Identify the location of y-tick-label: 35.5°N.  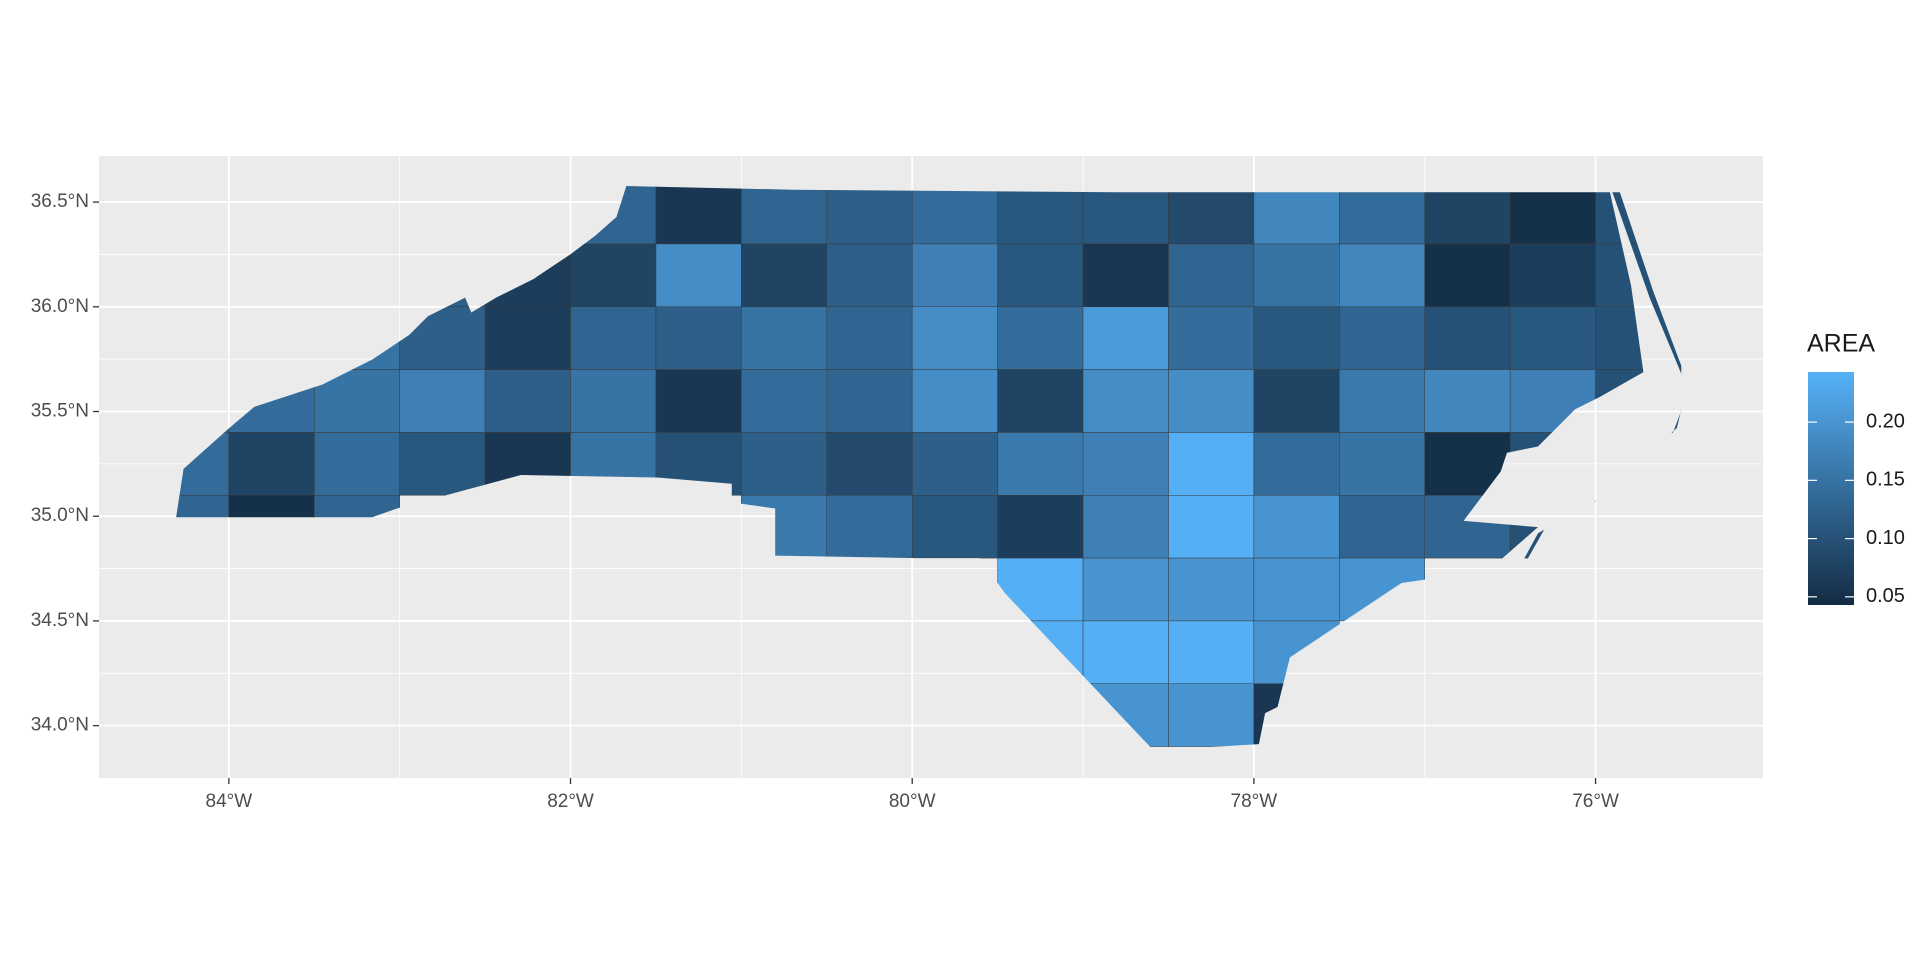
(60, 411).